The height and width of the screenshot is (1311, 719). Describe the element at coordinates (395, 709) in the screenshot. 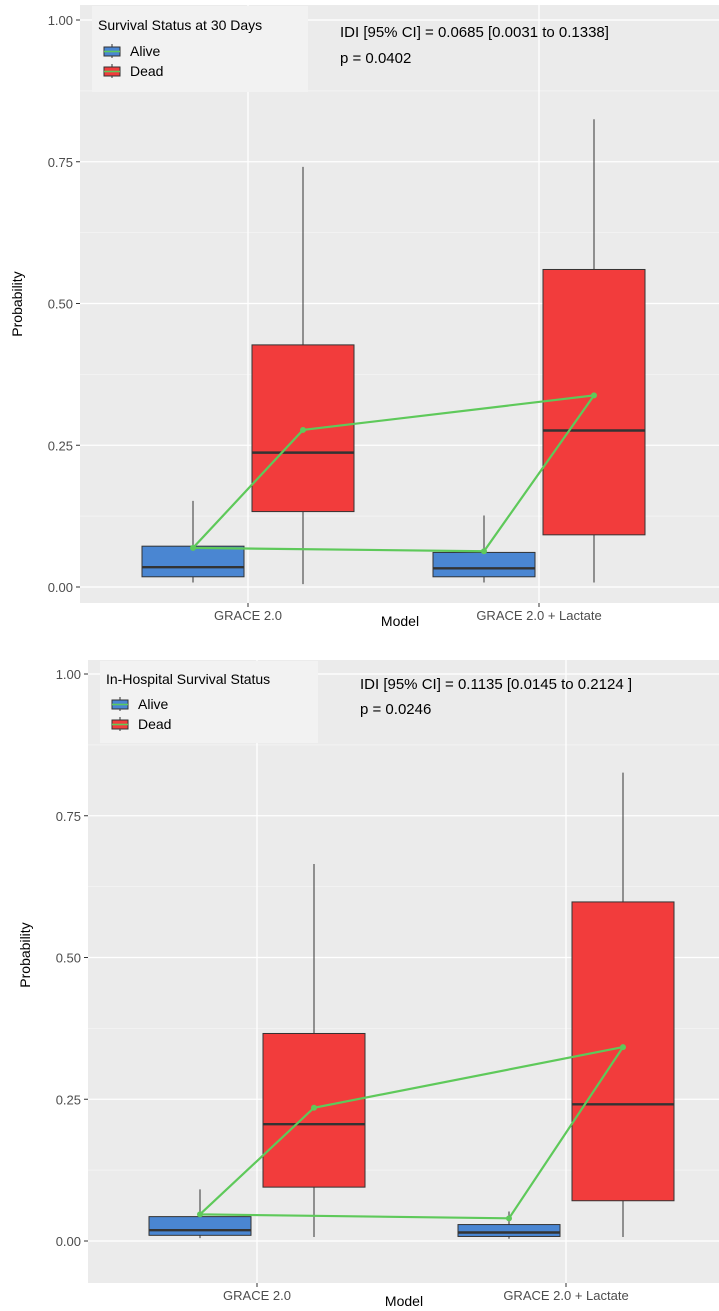

I see `p-value-annotation: p = 0.0246` at that location.